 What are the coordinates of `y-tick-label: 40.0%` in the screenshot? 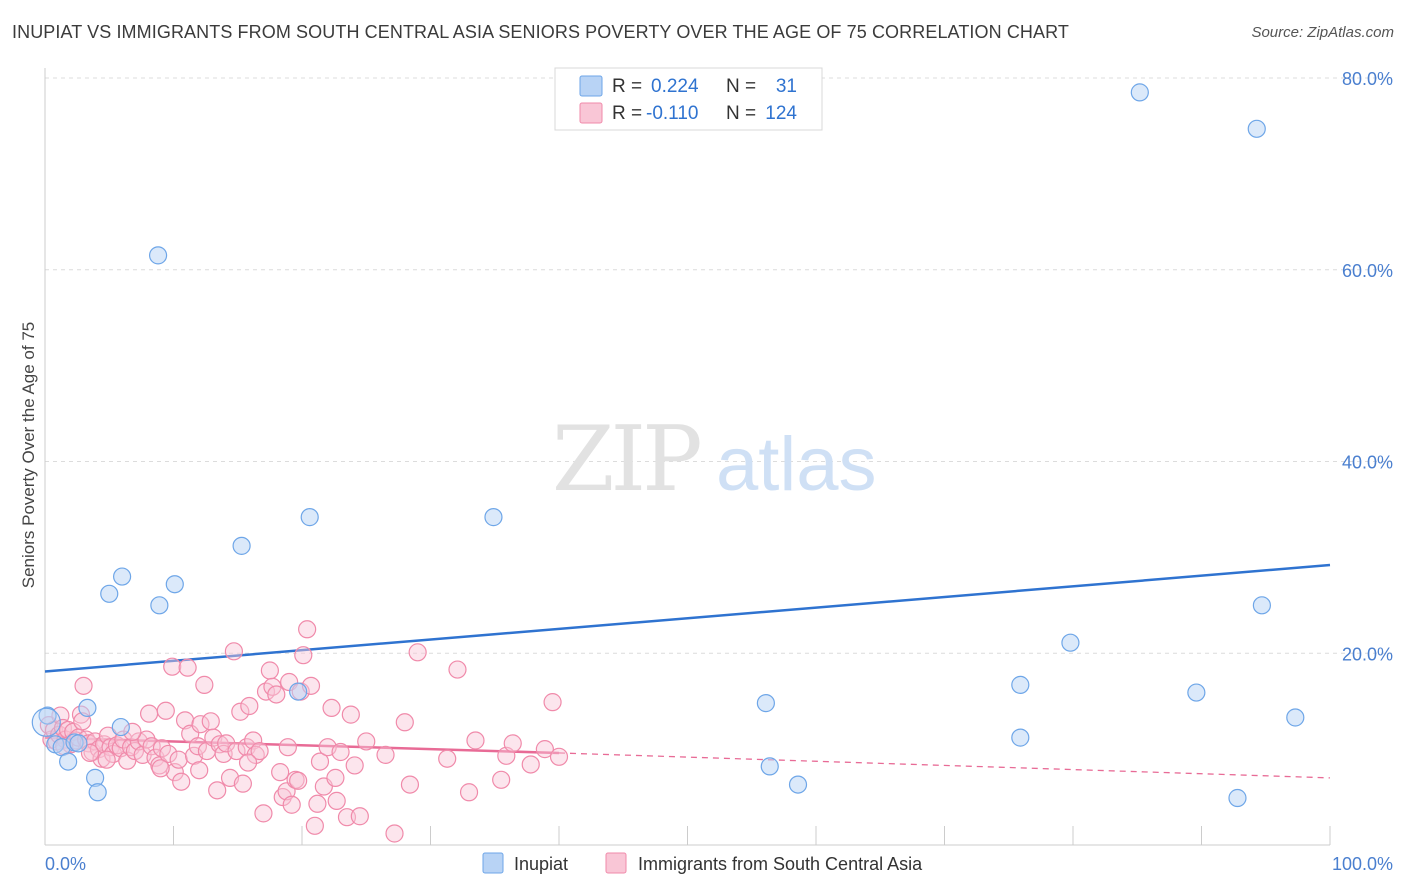 It's located at (1367, 463).